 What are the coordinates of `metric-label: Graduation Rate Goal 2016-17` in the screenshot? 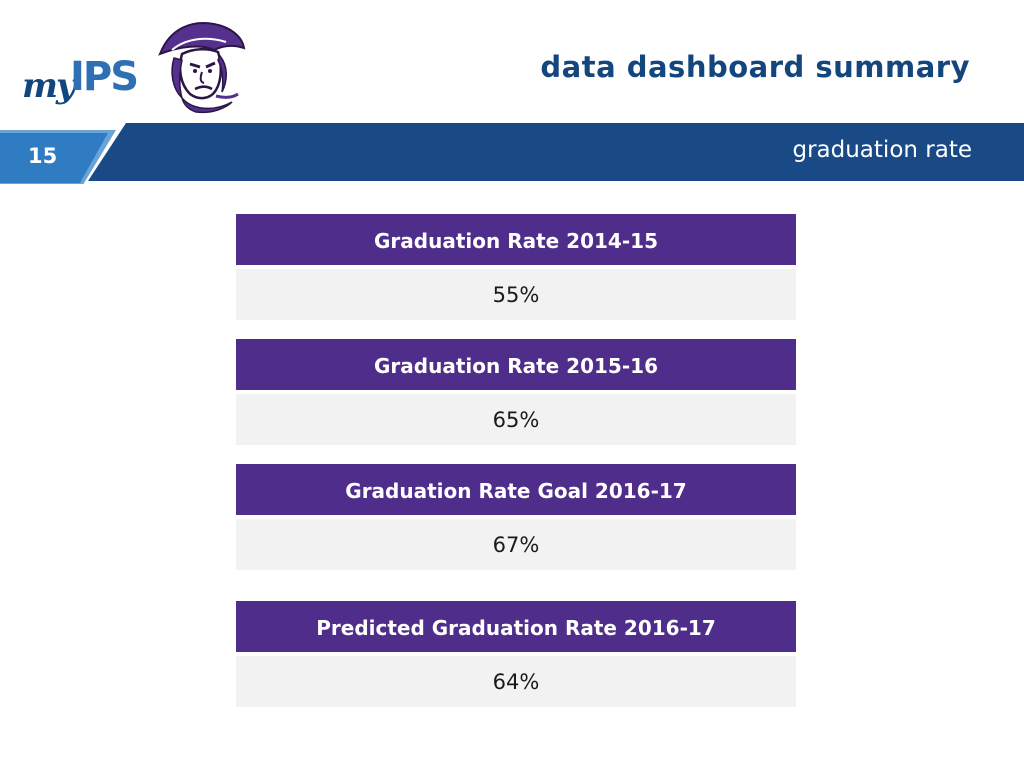 It's located at (516, 489).